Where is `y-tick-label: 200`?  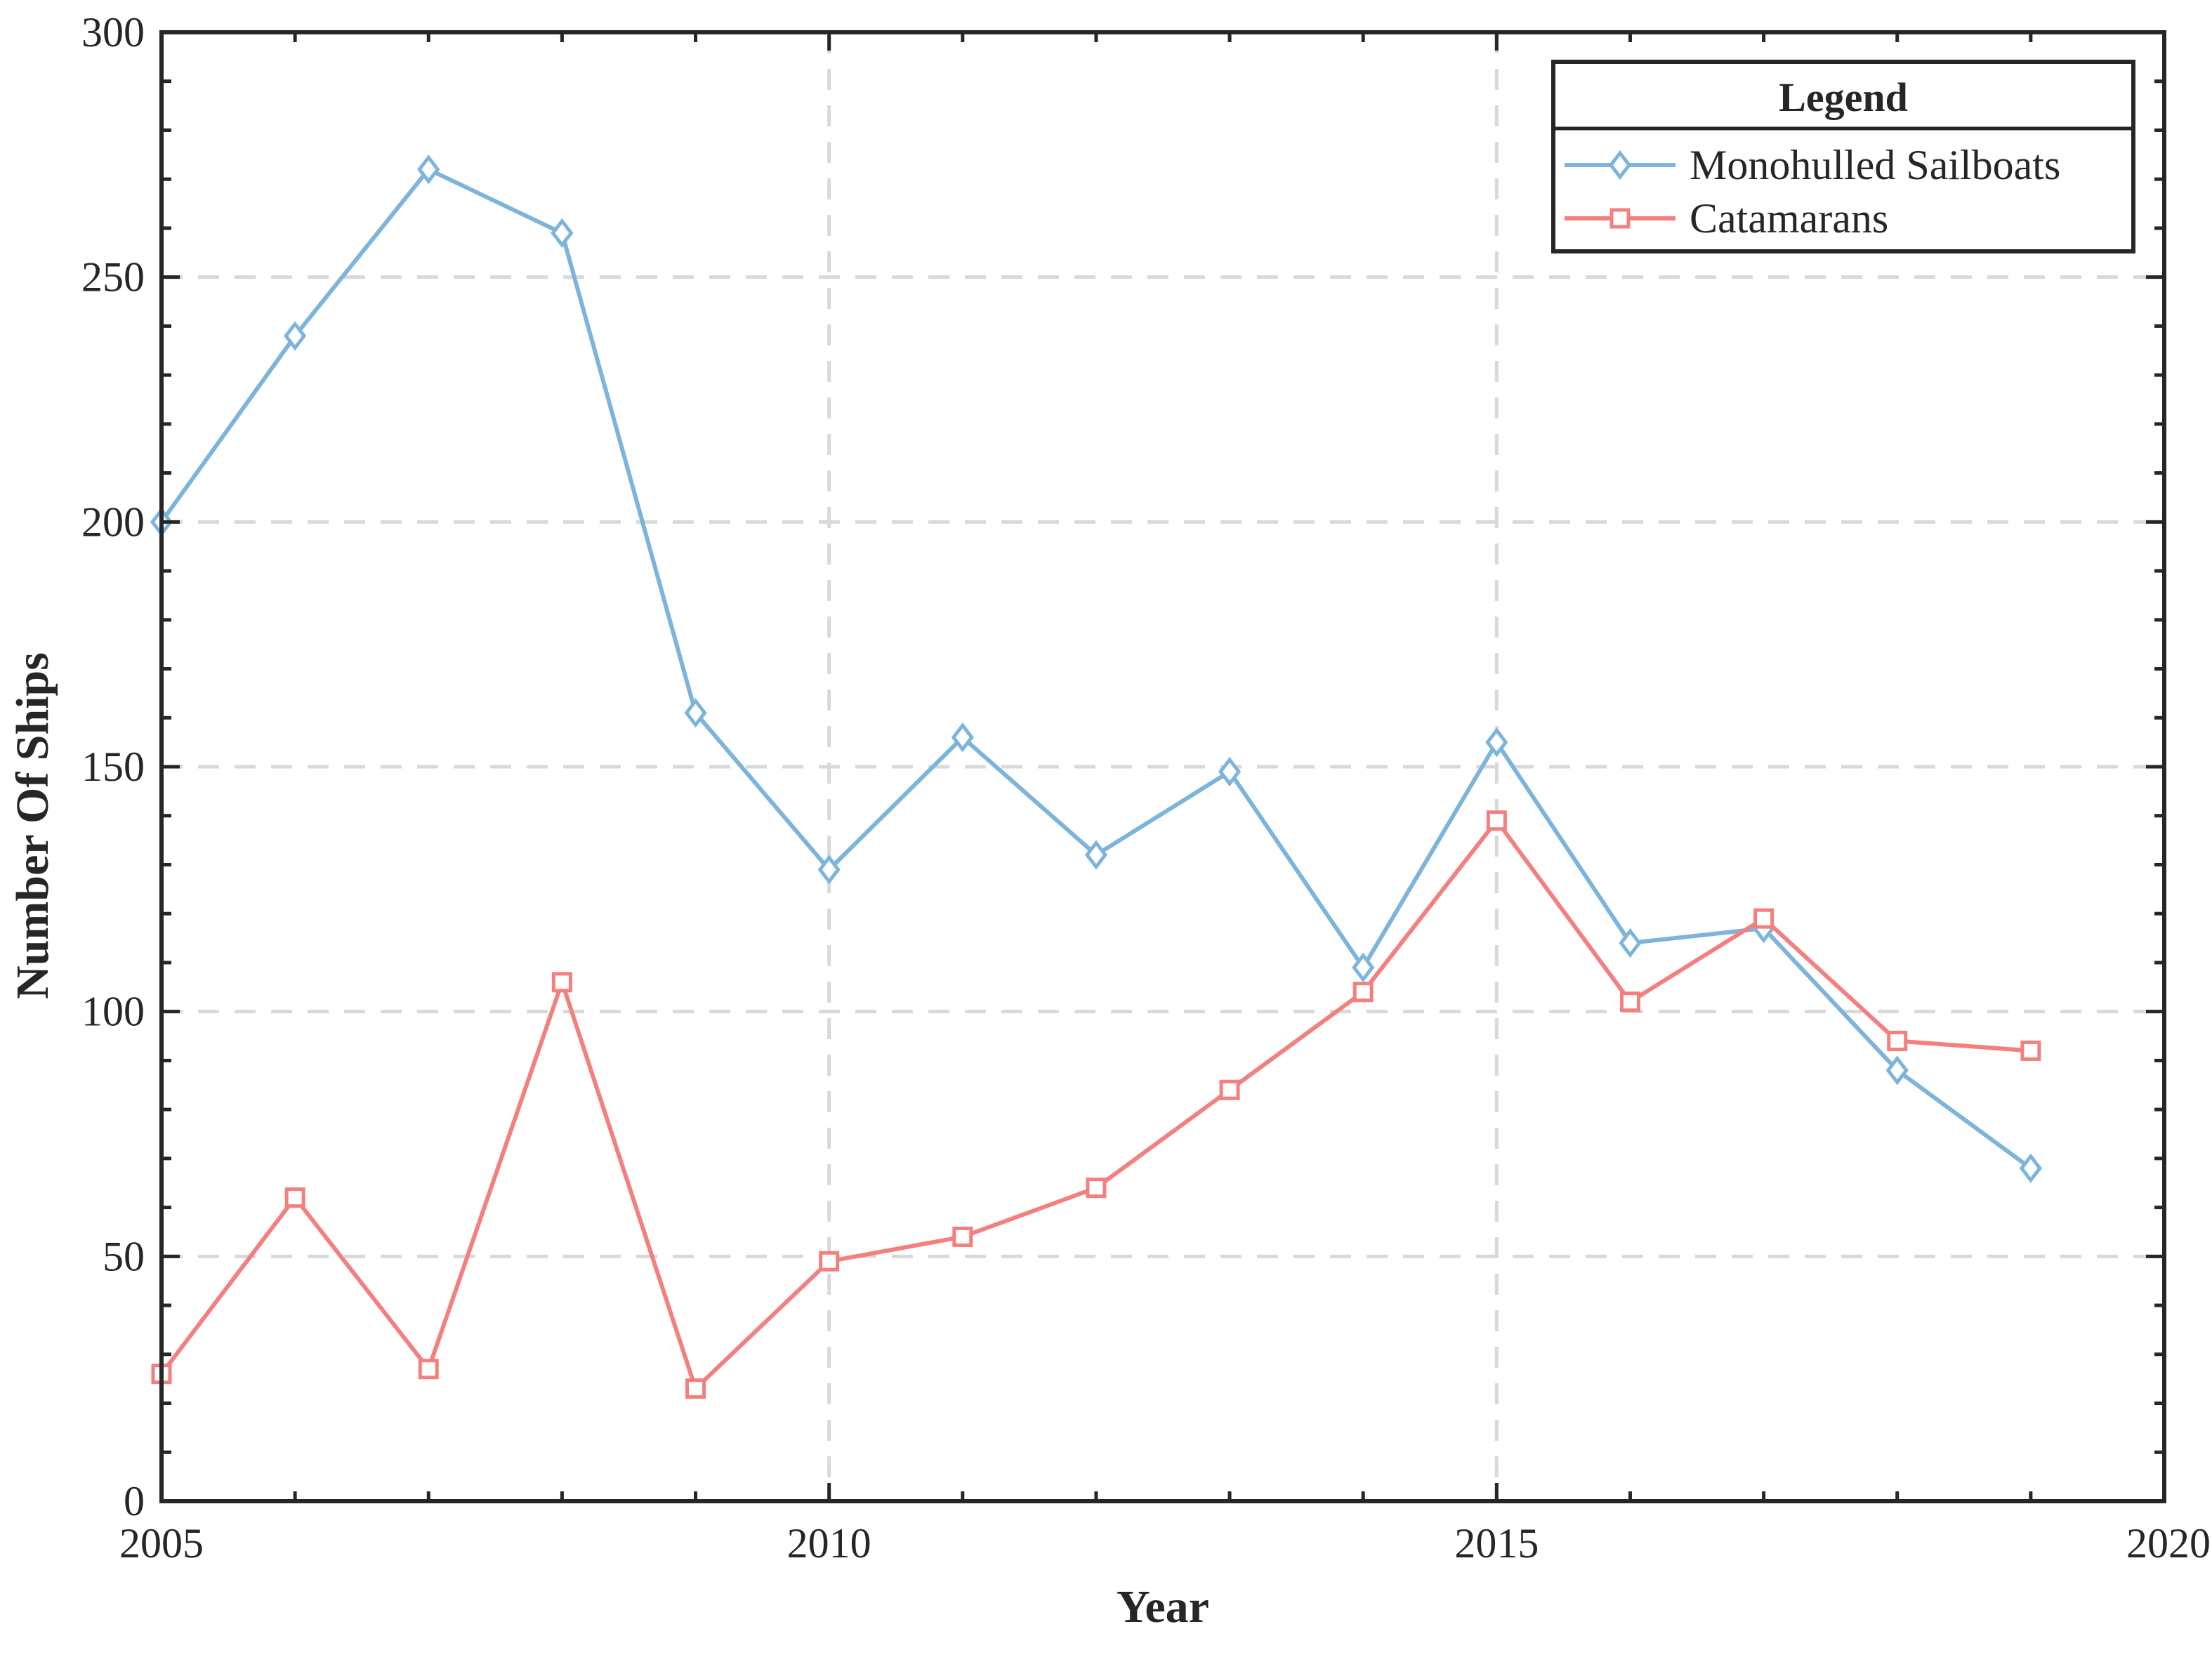 y-tick-label: 200 is located at coordinates (113, 522).